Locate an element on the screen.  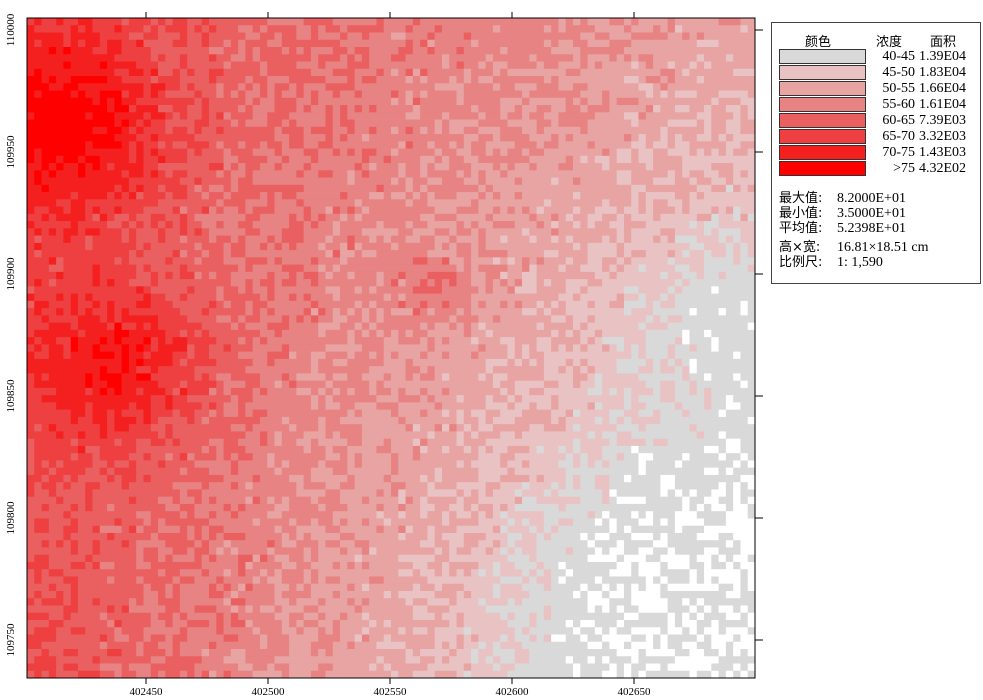
legend-range: 50-55 is located at coordinates (898, 88).